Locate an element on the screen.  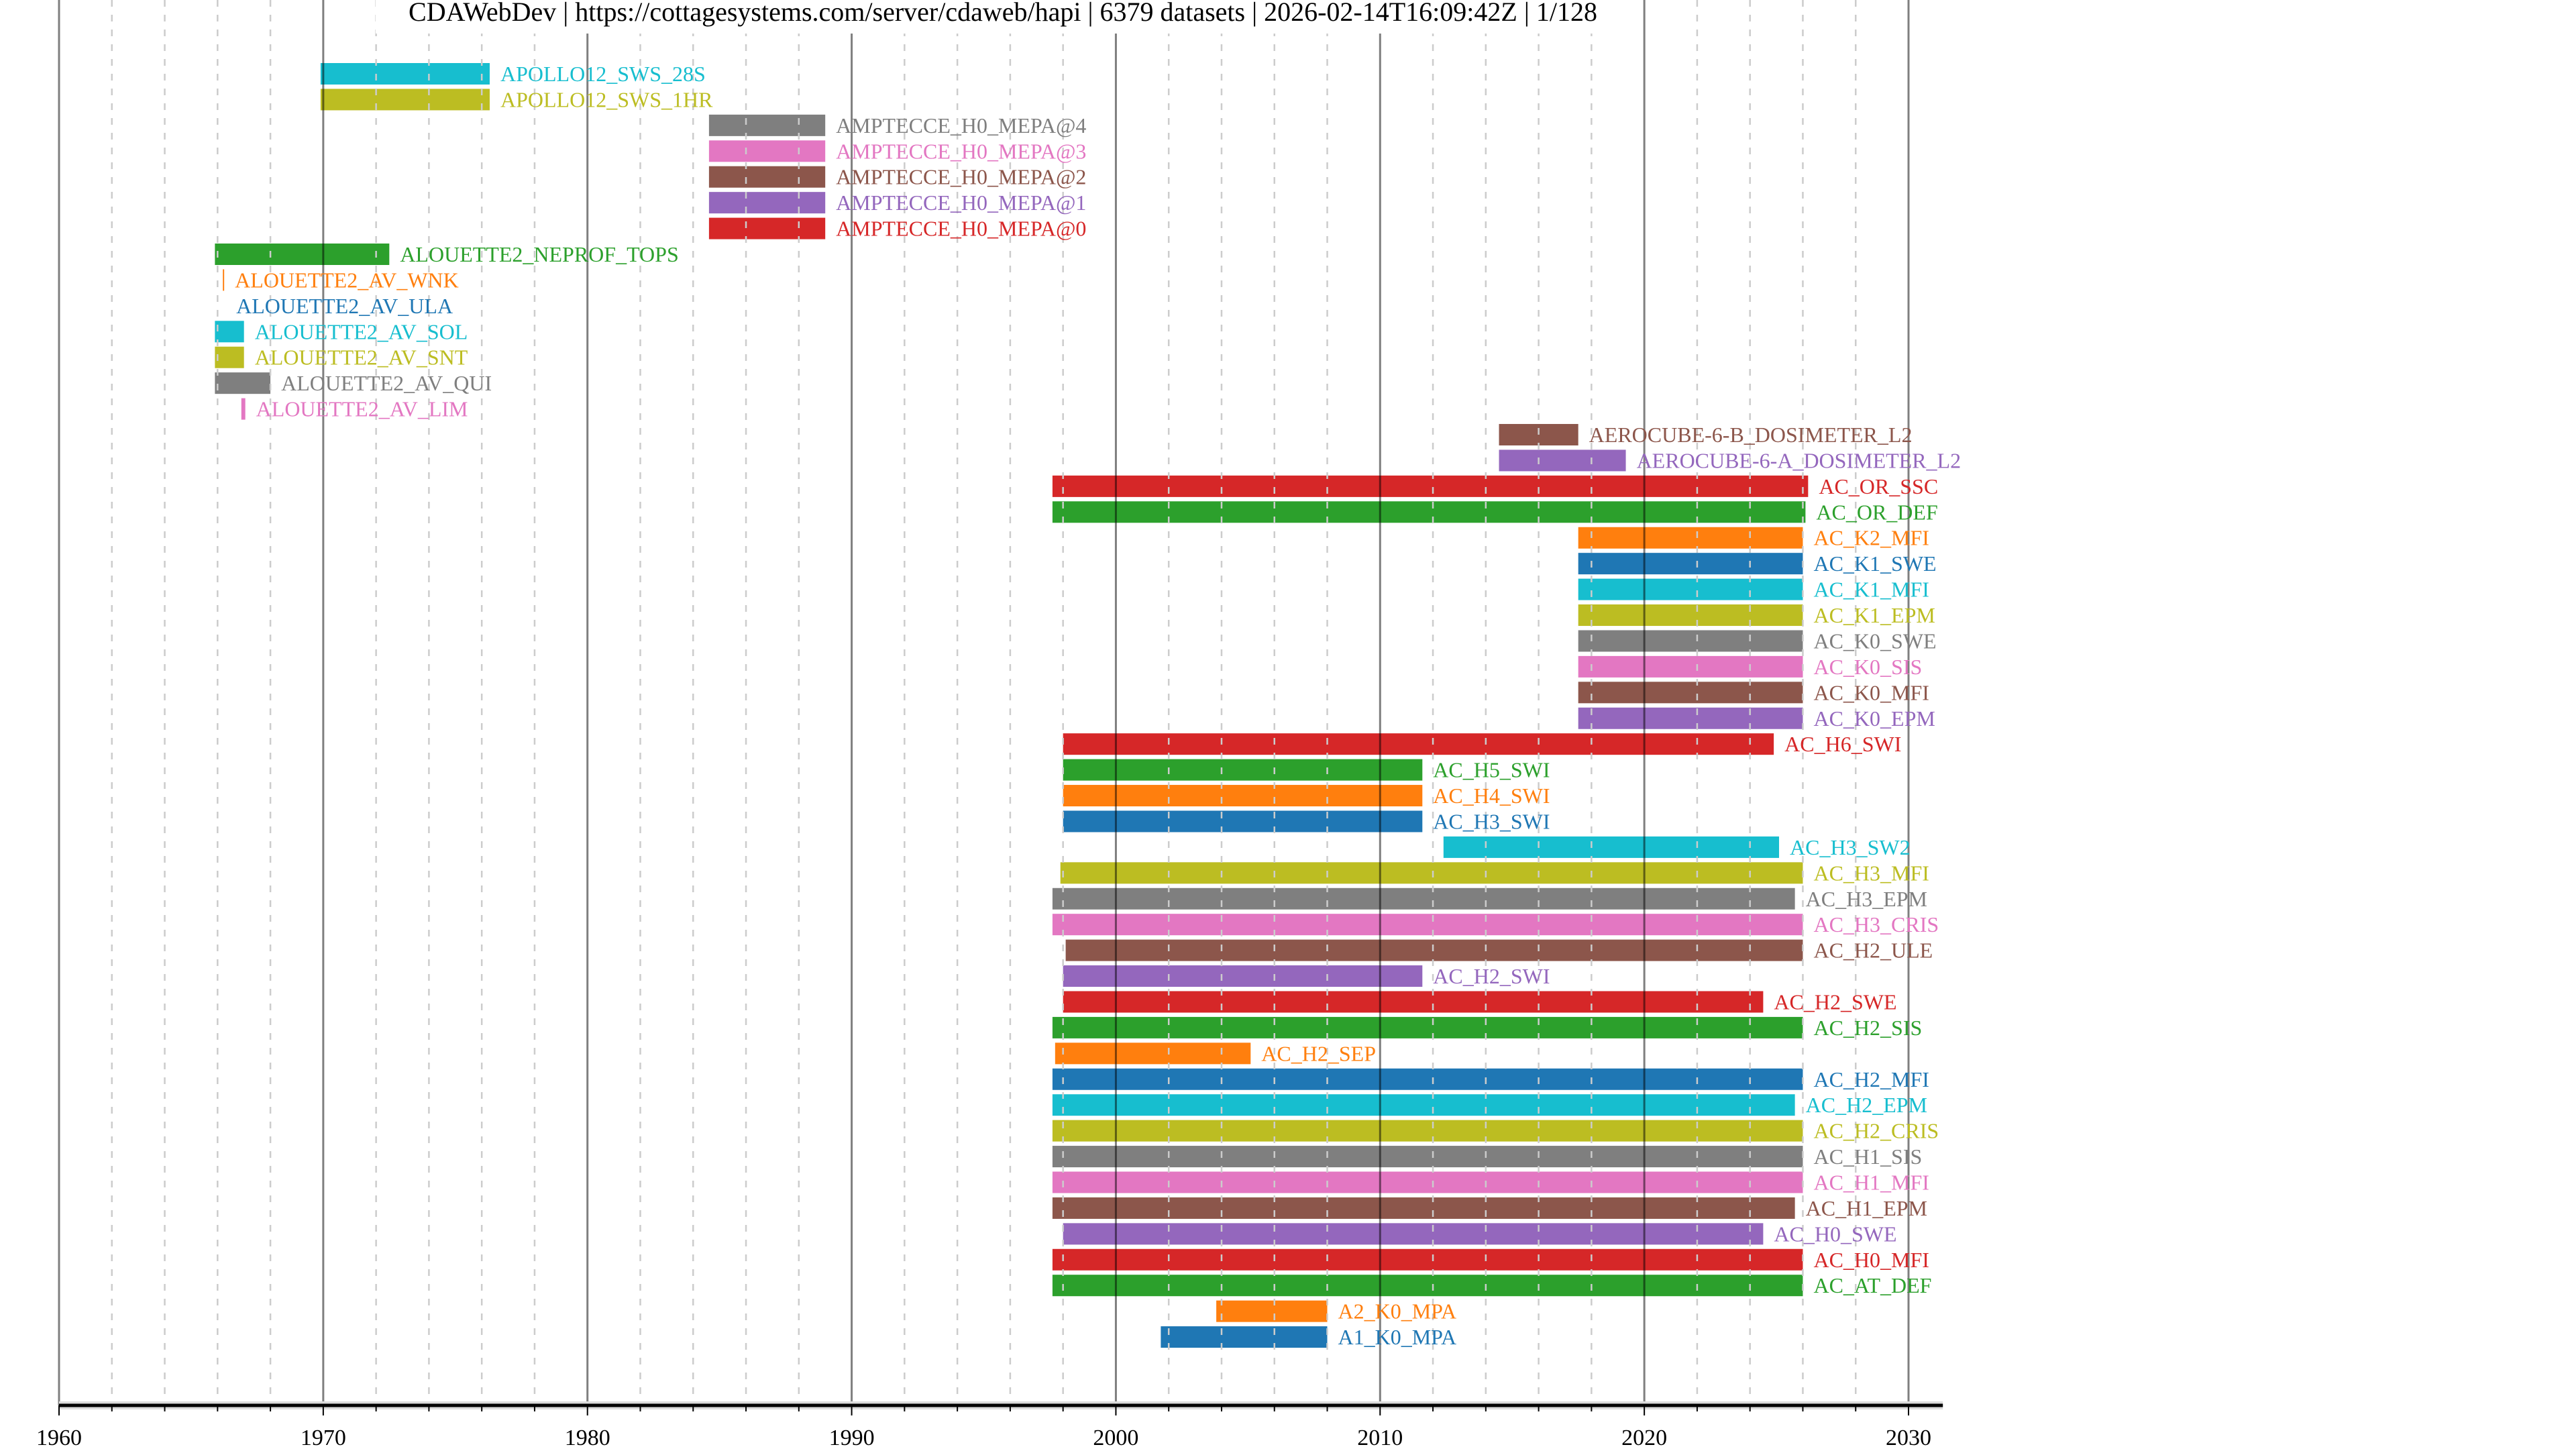
bar-label: AC_K1_SWE is located at coordinates (1874, 563).